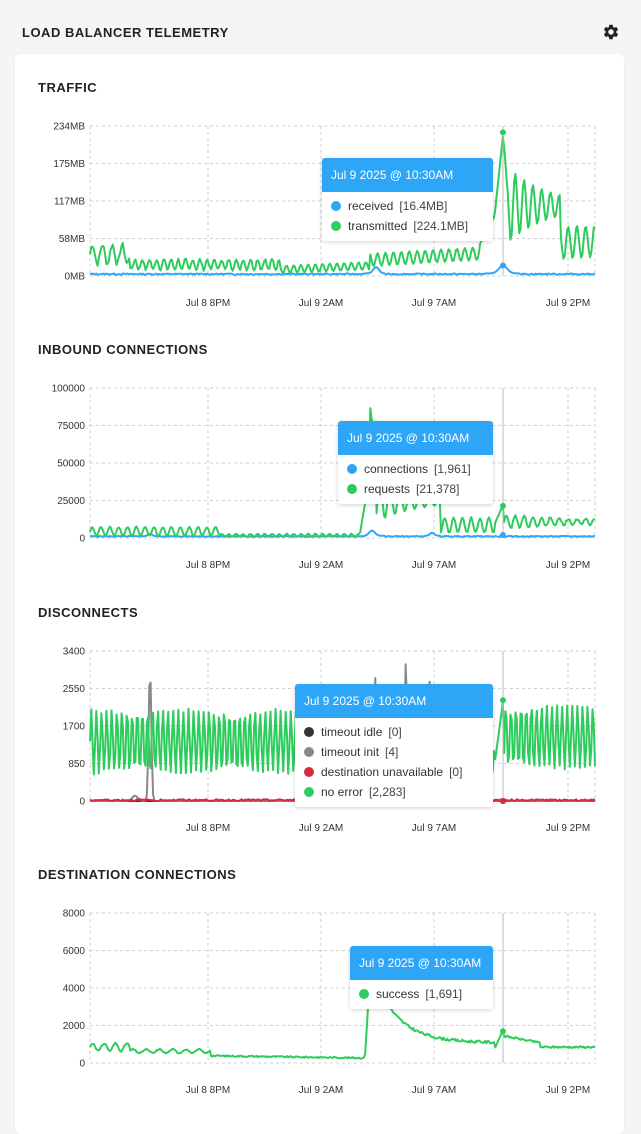 The image size is (641, 1134). What do you see at coordinates (378, 226) in the screenshot?
I see `tooltip-series-name: transmitted` at bounding box center [378, 226].